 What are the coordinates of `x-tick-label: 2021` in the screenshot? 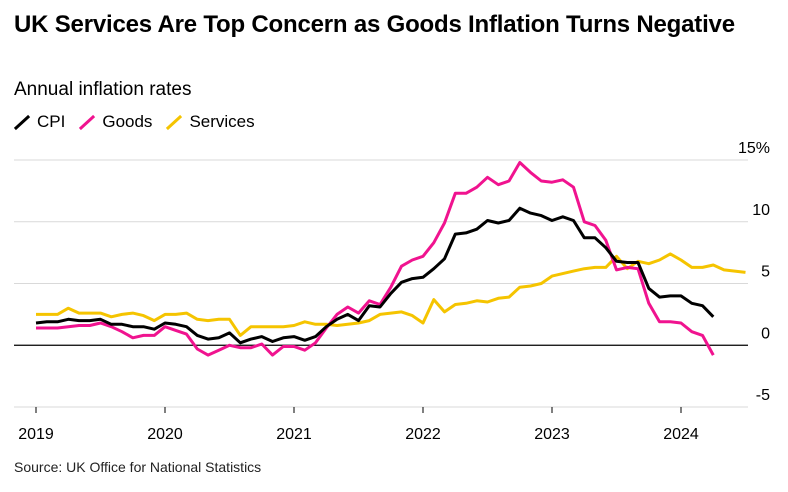 It's located at (294, 434).